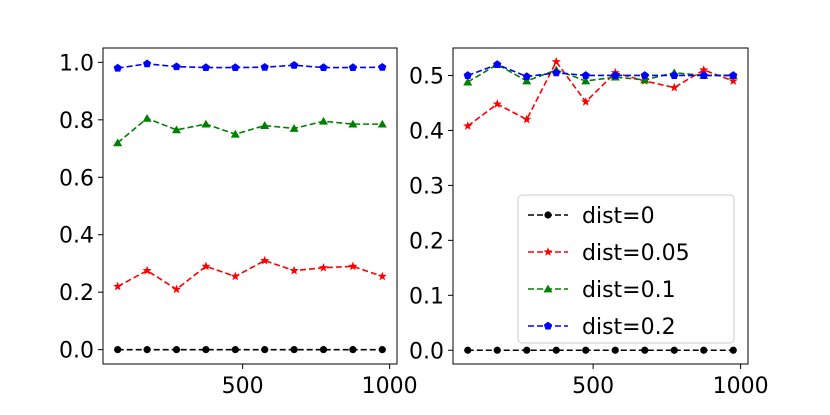  I want to click on legend-box, so click(626, 269).